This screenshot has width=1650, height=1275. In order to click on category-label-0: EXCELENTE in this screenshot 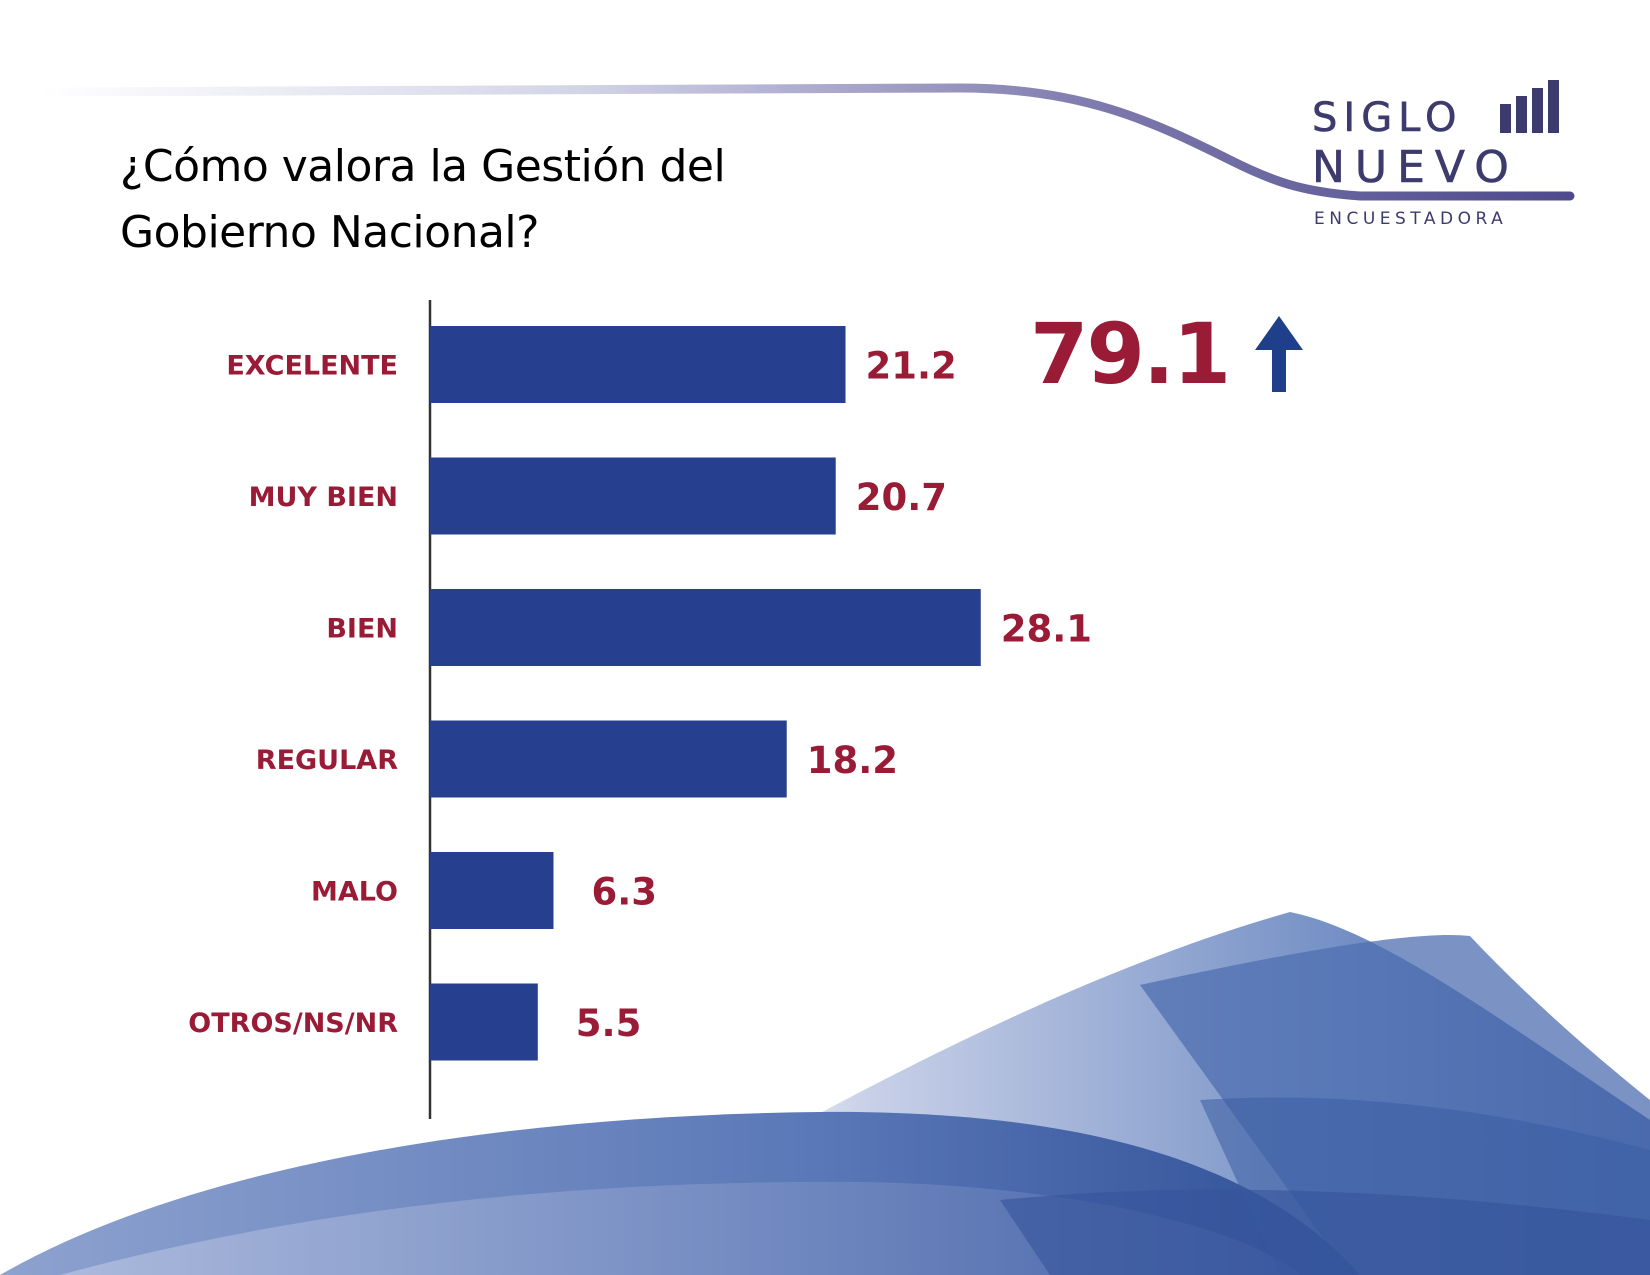, I will do `click(312, 366)`.